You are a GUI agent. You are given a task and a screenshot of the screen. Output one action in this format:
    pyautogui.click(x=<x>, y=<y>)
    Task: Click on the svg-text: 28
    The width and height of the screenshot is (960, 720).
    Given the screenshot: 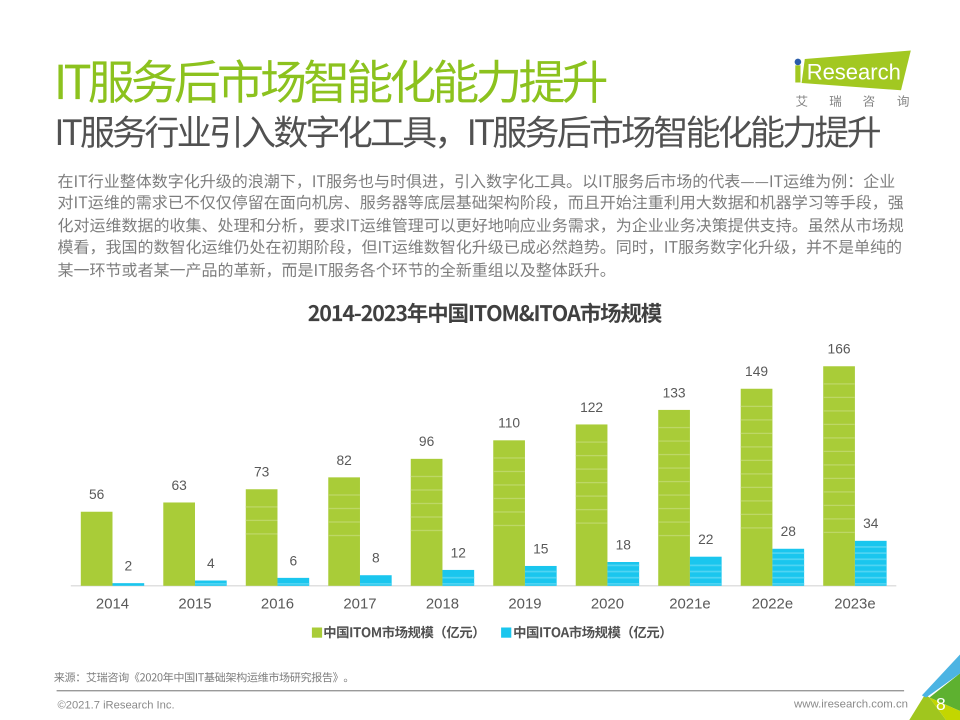 What is the action you would take?
    pyautogui.click(x=789, y=531)
    